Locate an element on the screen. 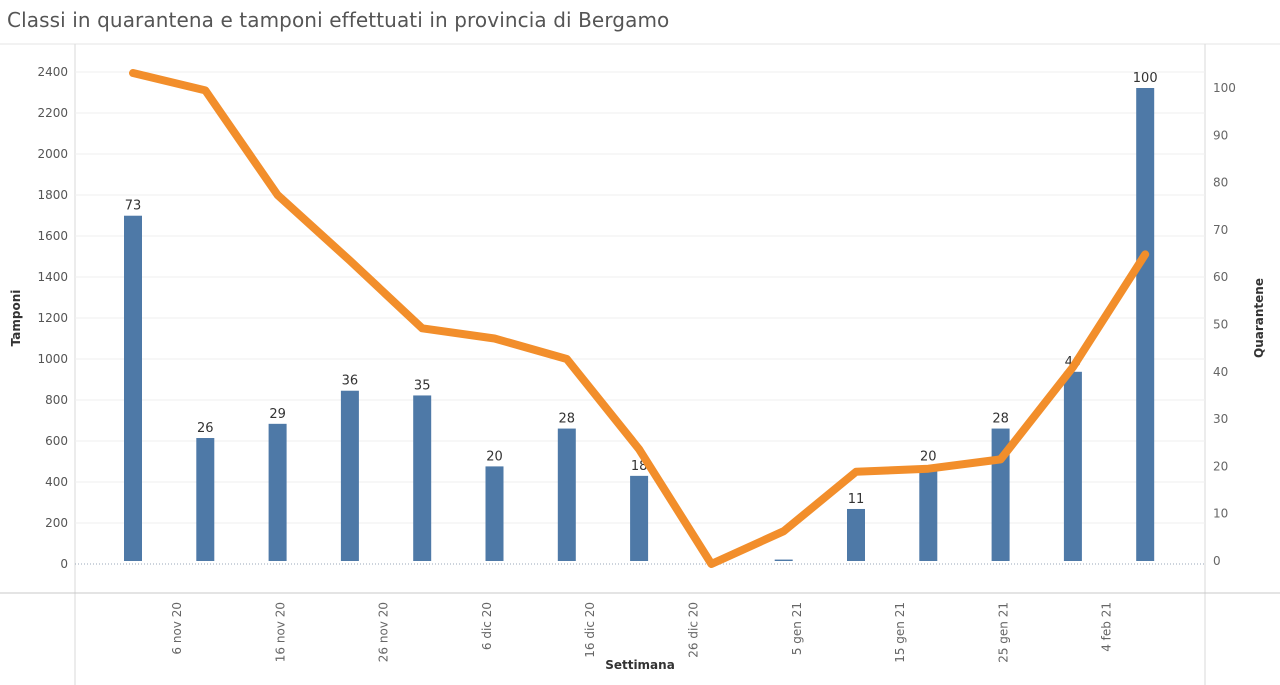 The height and width of the screenshot is (685, 1280). right-tick-label: 40 is located at coordinates (1220, 372).